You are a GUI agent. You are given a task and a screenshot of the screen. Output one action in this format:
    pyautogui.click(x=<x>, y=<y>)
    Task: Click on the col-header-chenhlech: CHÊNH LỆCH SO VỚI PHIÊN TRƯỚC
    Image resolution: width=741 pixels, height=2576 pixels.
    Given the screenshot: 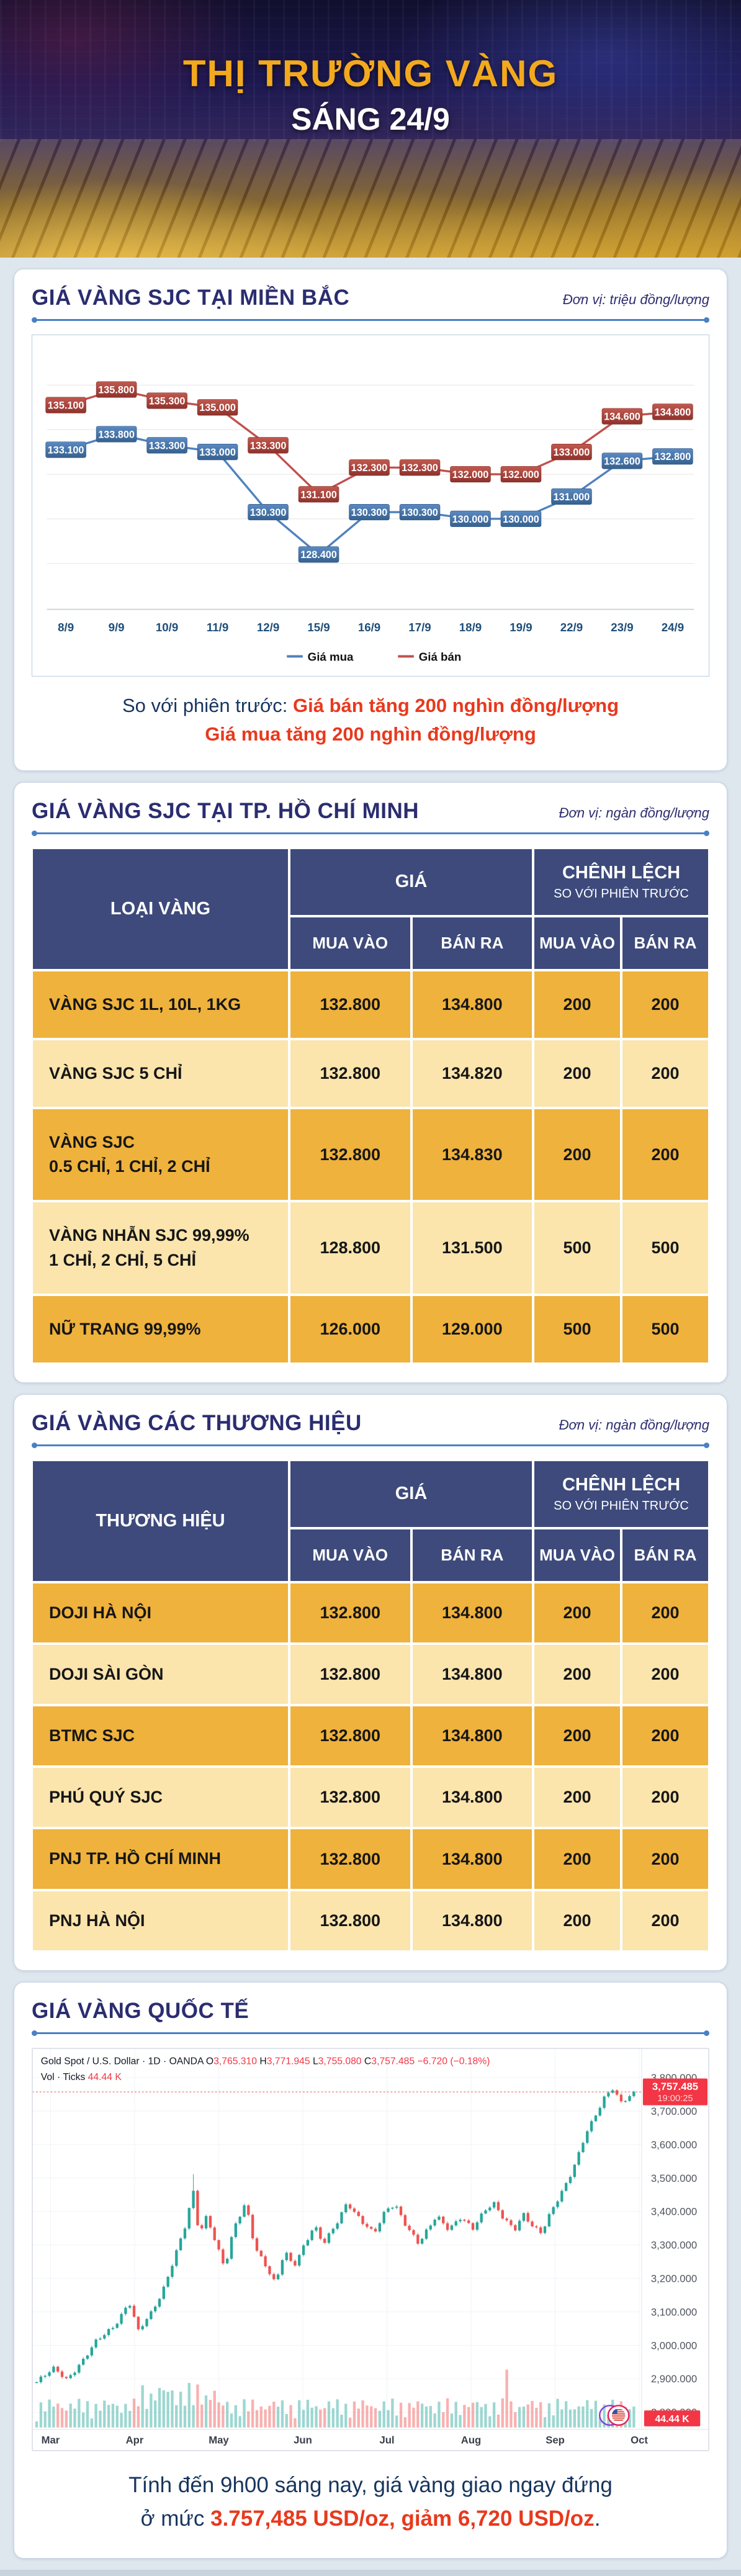 What is the action you would take?
    pyautogui.click(x=621, y=881)
    